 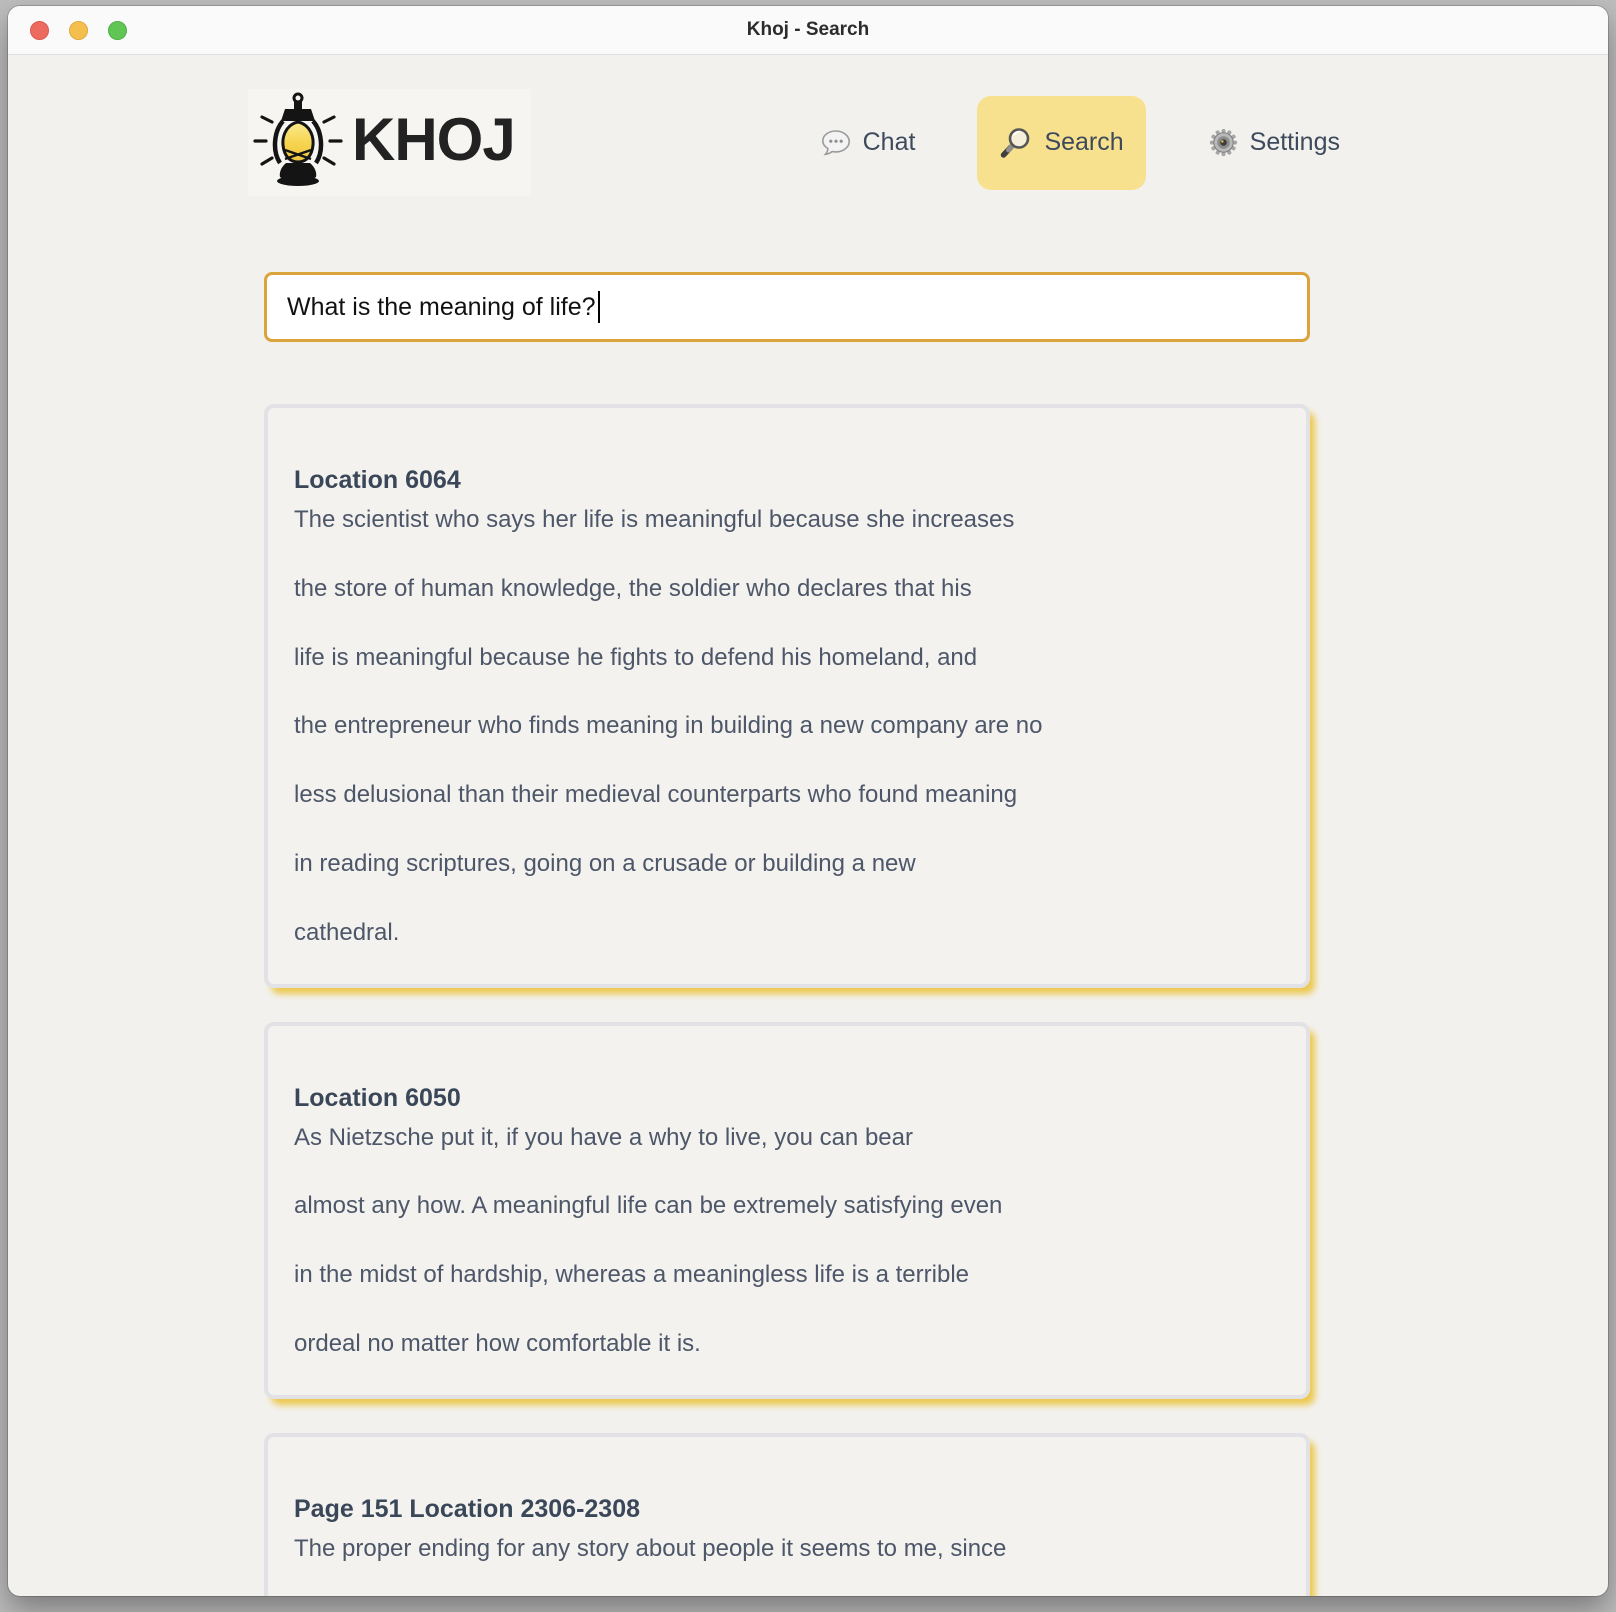 What do you see at coordinates (1016, 143) in the screenshot?
I see `search-icon` at bounding box center [1016, 143].